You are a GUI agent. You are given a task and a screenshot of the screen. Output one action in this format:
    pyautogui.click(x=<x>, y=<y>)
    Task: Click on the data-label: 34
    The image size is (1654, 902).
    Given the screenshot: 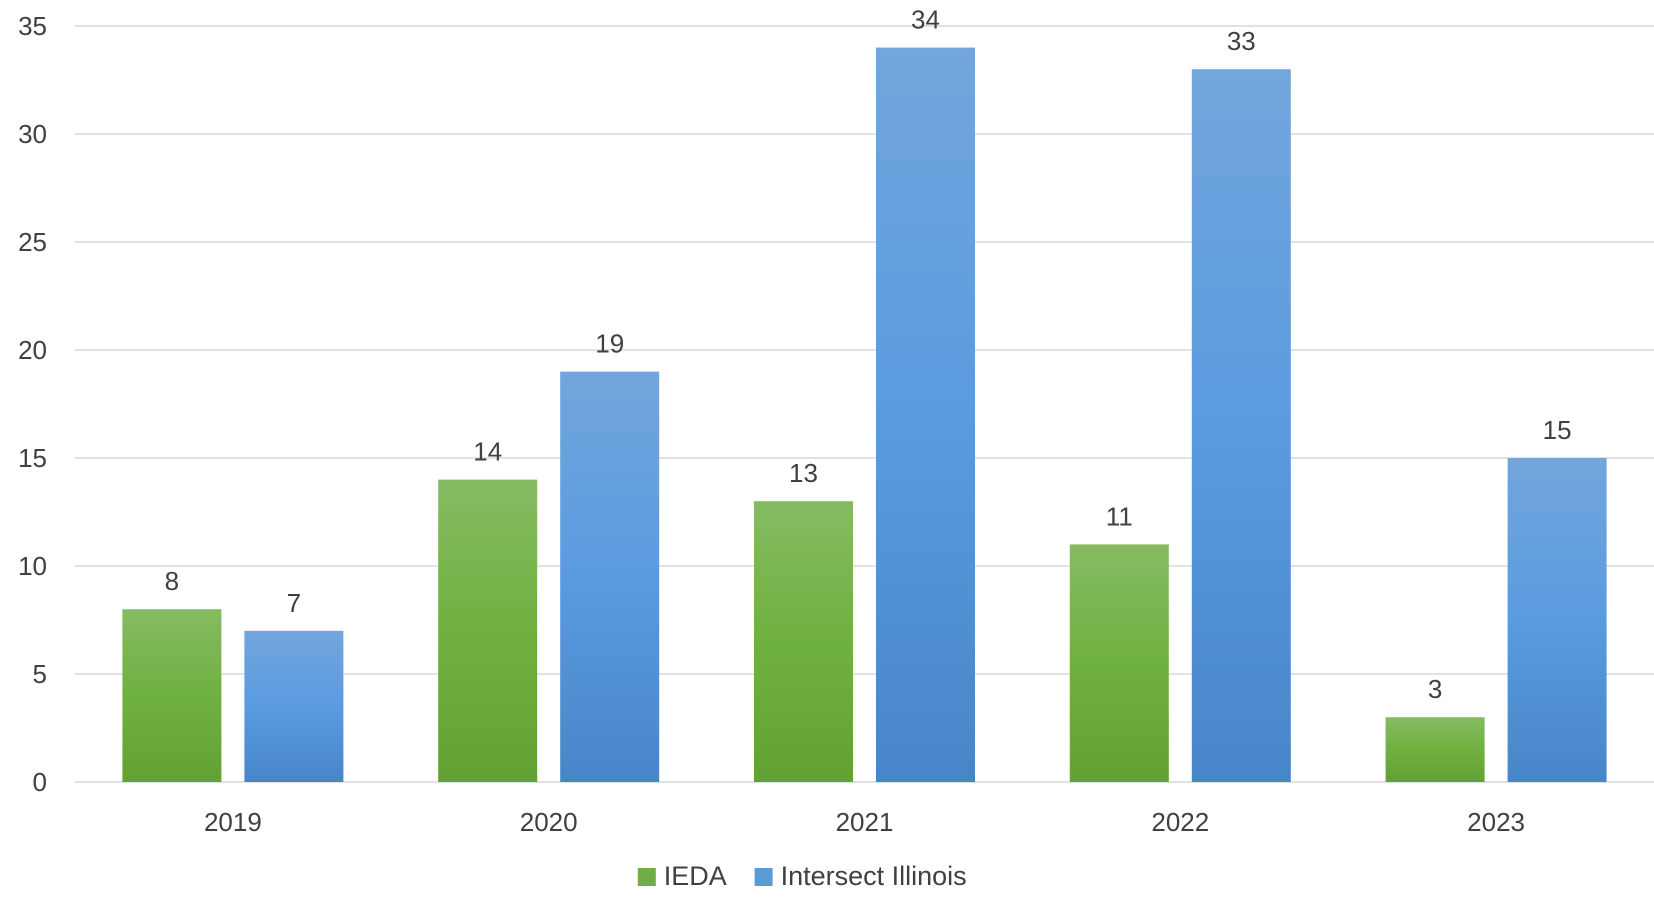 What is the action you would take?
    pyautogui.click(x=925, y=20)
    